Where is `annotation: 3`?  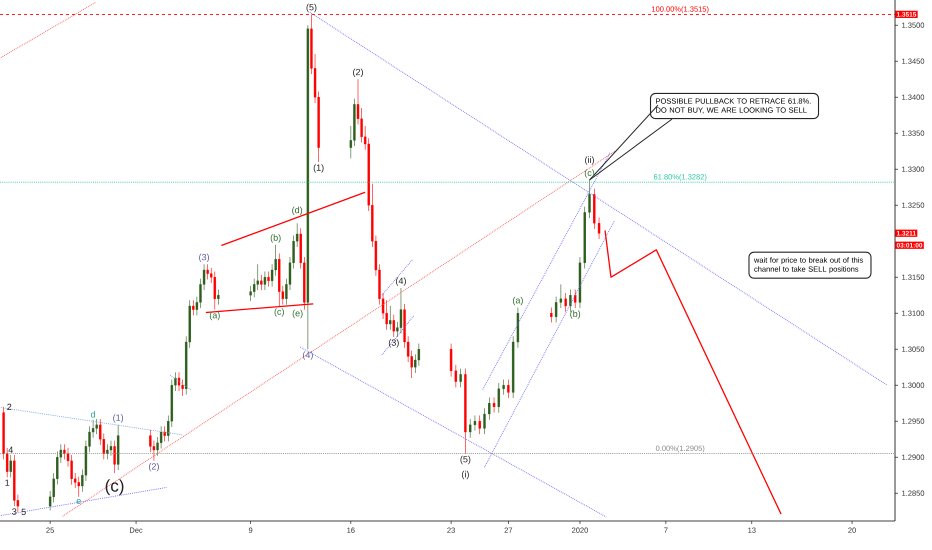
annotation: 3 is located at coordinates (14, 511).